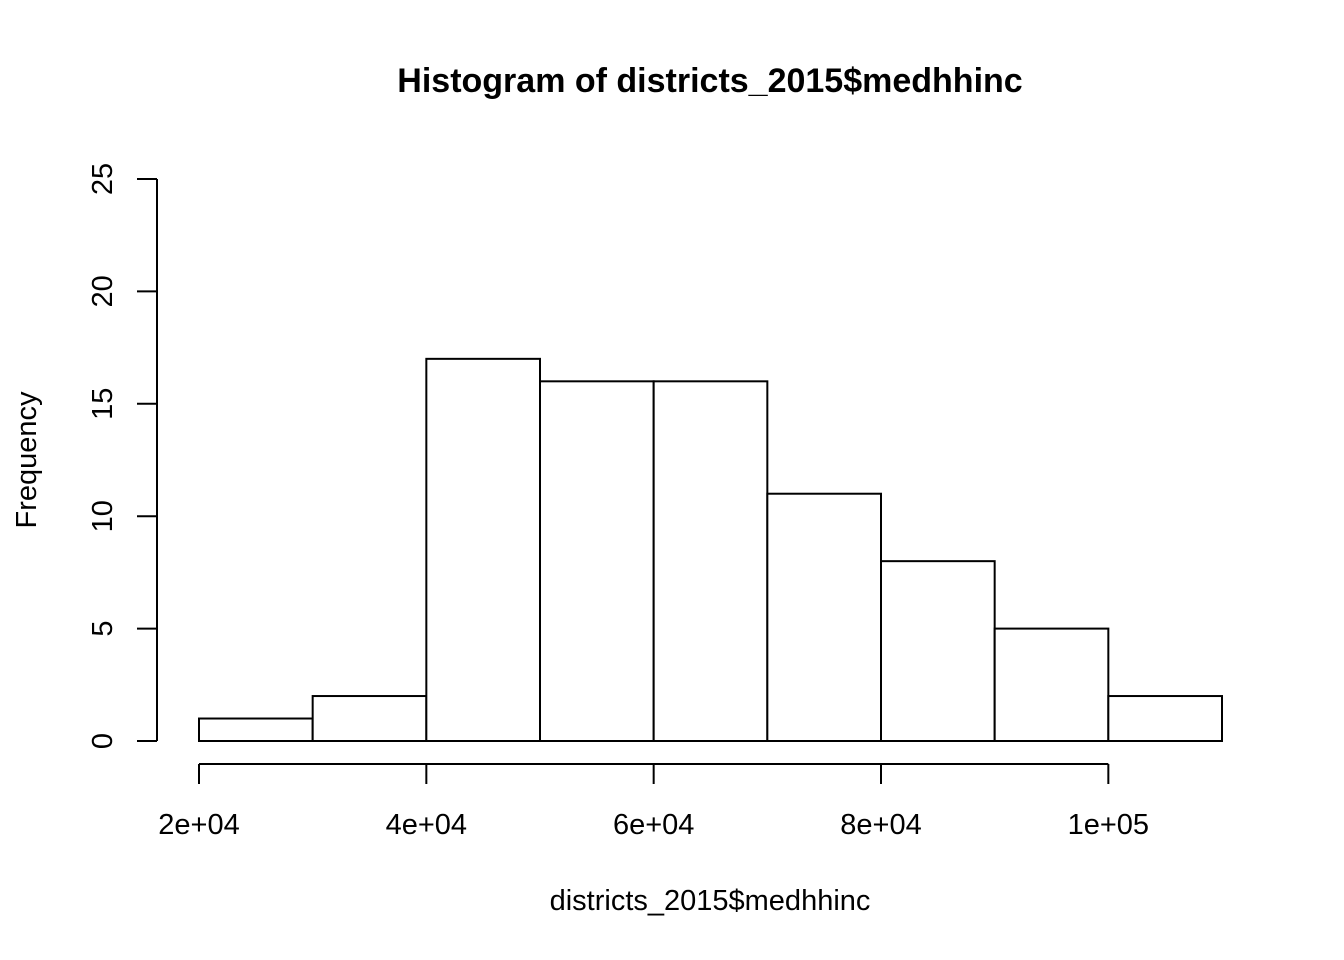  What do you see at coordinates (103, 404) in the screenshot?
I see `y-tick-label-3: 15` at bounding box center [103, 404].